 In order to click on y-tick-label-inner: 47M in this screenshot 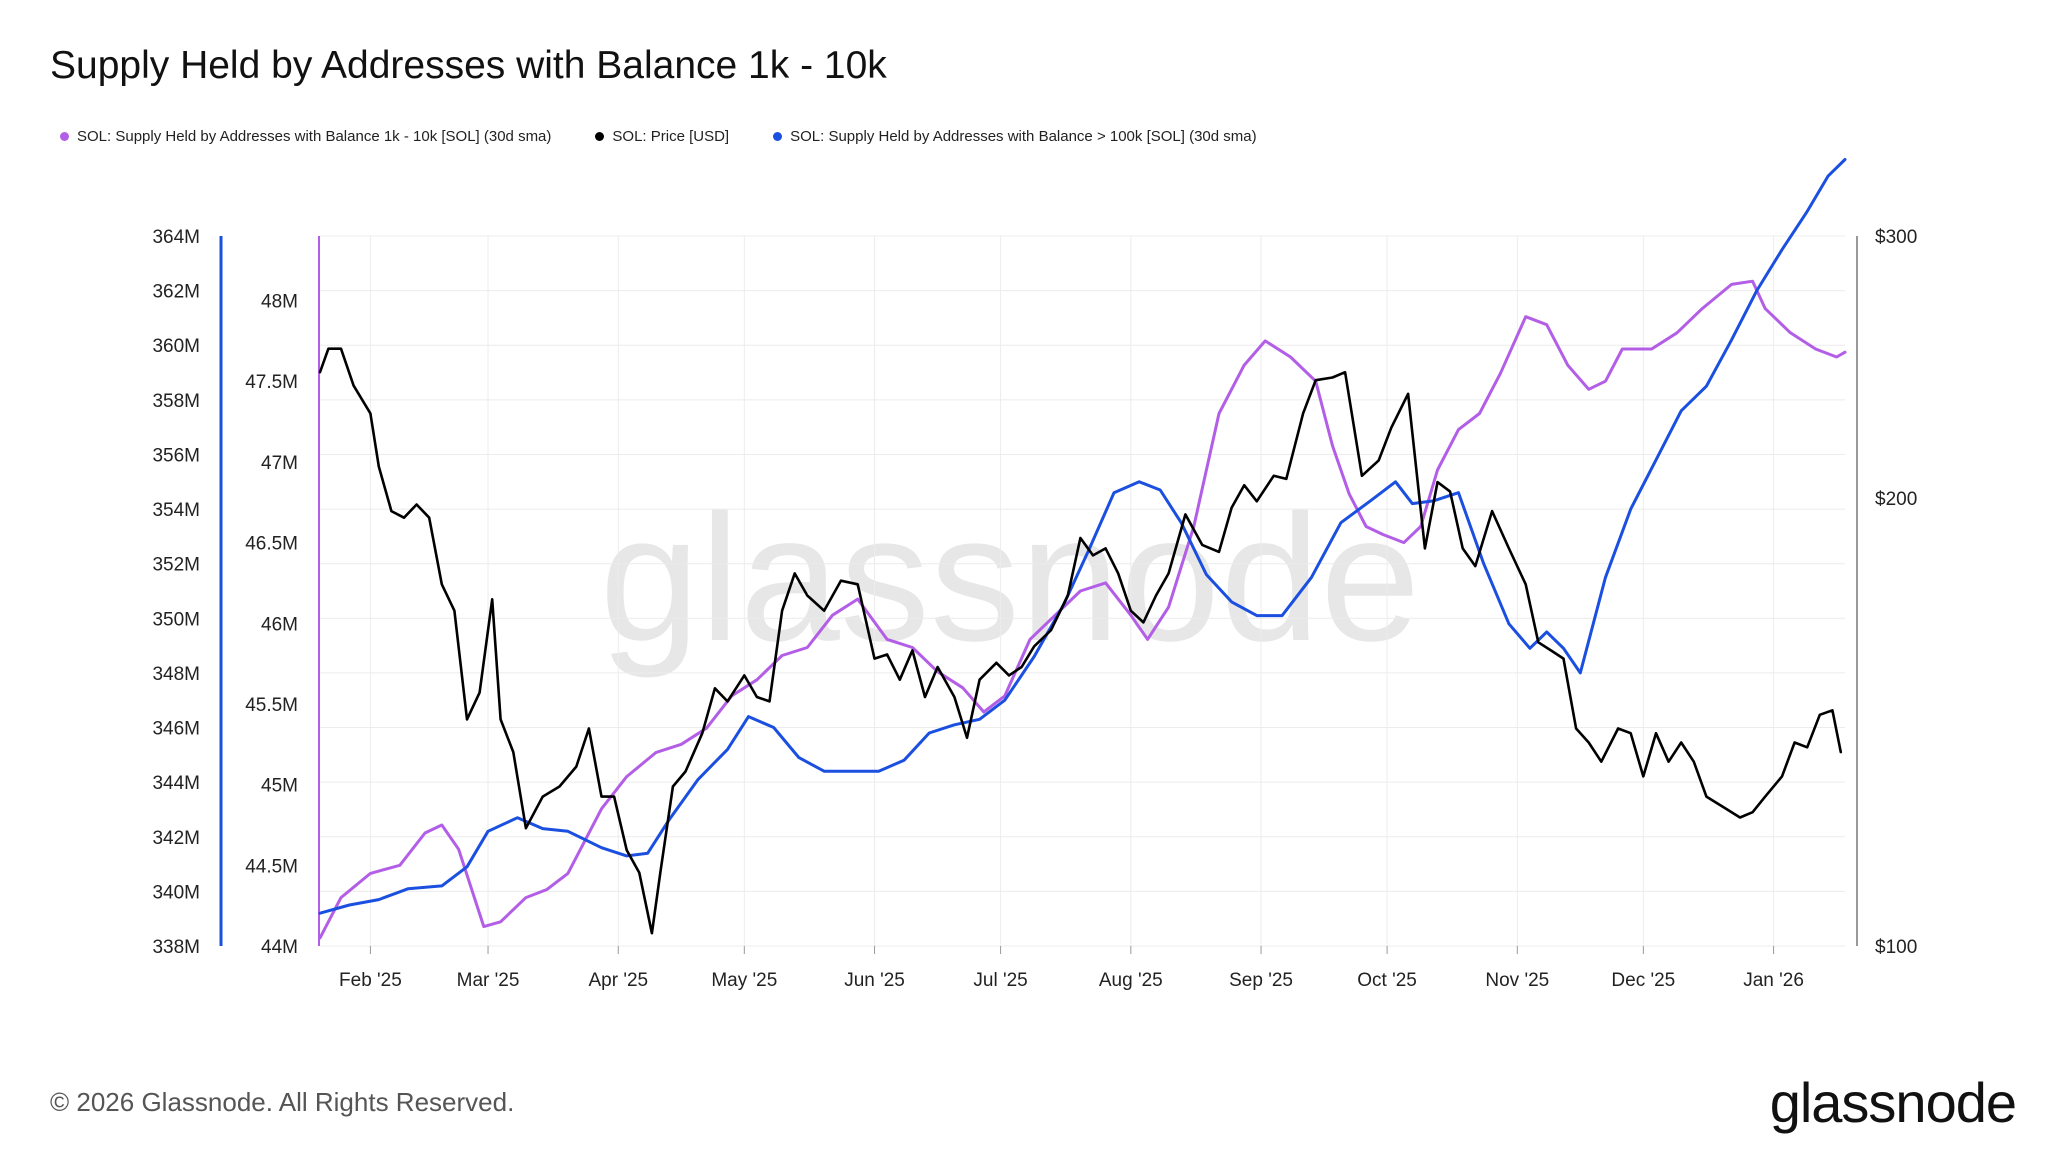, I will do `click(279, 463)`.